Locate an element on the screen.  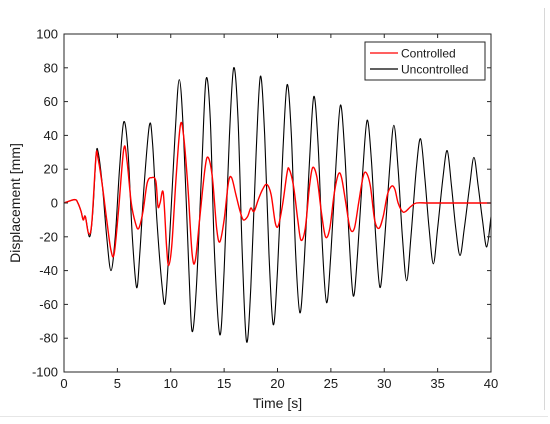
x-tick-label: 0 is located at coordinates (63, 383).